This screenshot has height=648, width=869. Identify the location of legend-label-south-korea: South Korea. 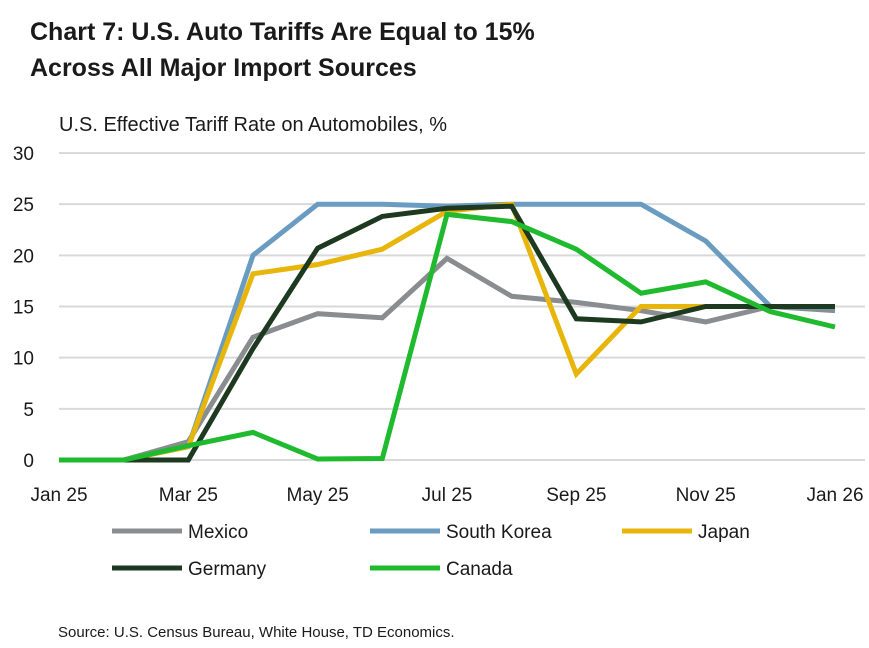
(499, 532).